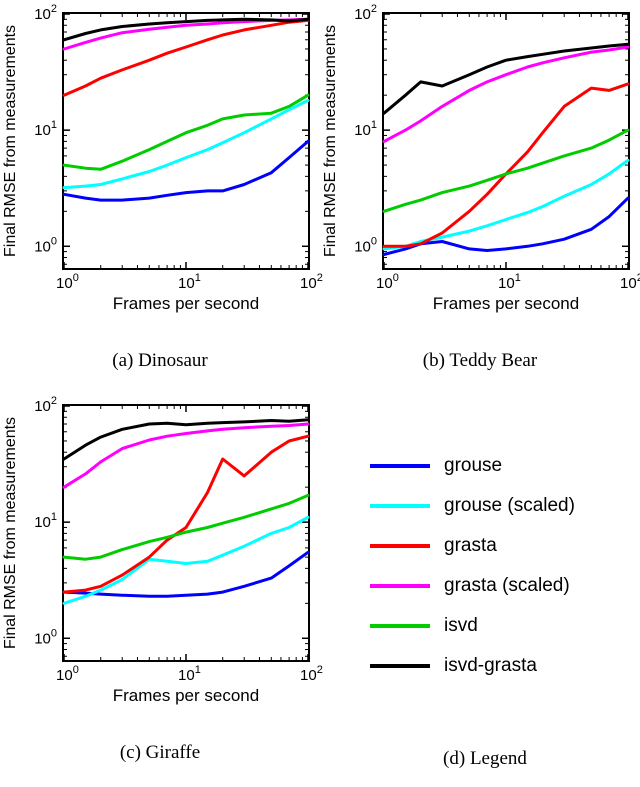 The width and height of the screenshot is (640, 787). Describe the element at coordinates (480, 360) in the screenshot. I see `panel-caption-b: (b) Teddy Bear` at that location.